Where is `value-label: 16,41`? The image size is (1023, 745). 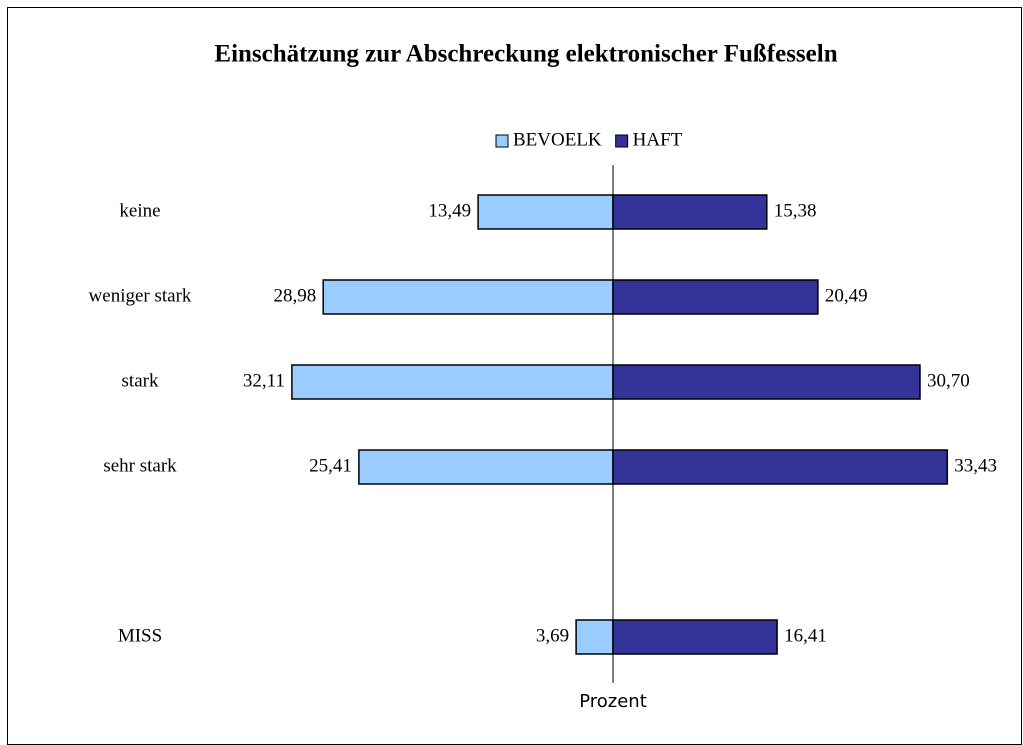
value-label: 16,41 is located at coordinates (805, 635).